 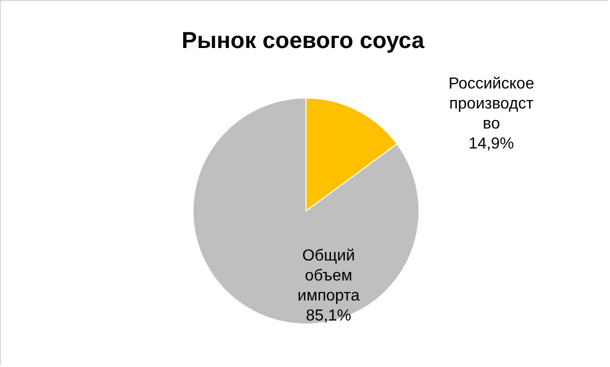 What do you see at coordinates (329, 276) in the screenshot?
I see `slice-label: Общий объем импорта` at bounding box center [329, 276].